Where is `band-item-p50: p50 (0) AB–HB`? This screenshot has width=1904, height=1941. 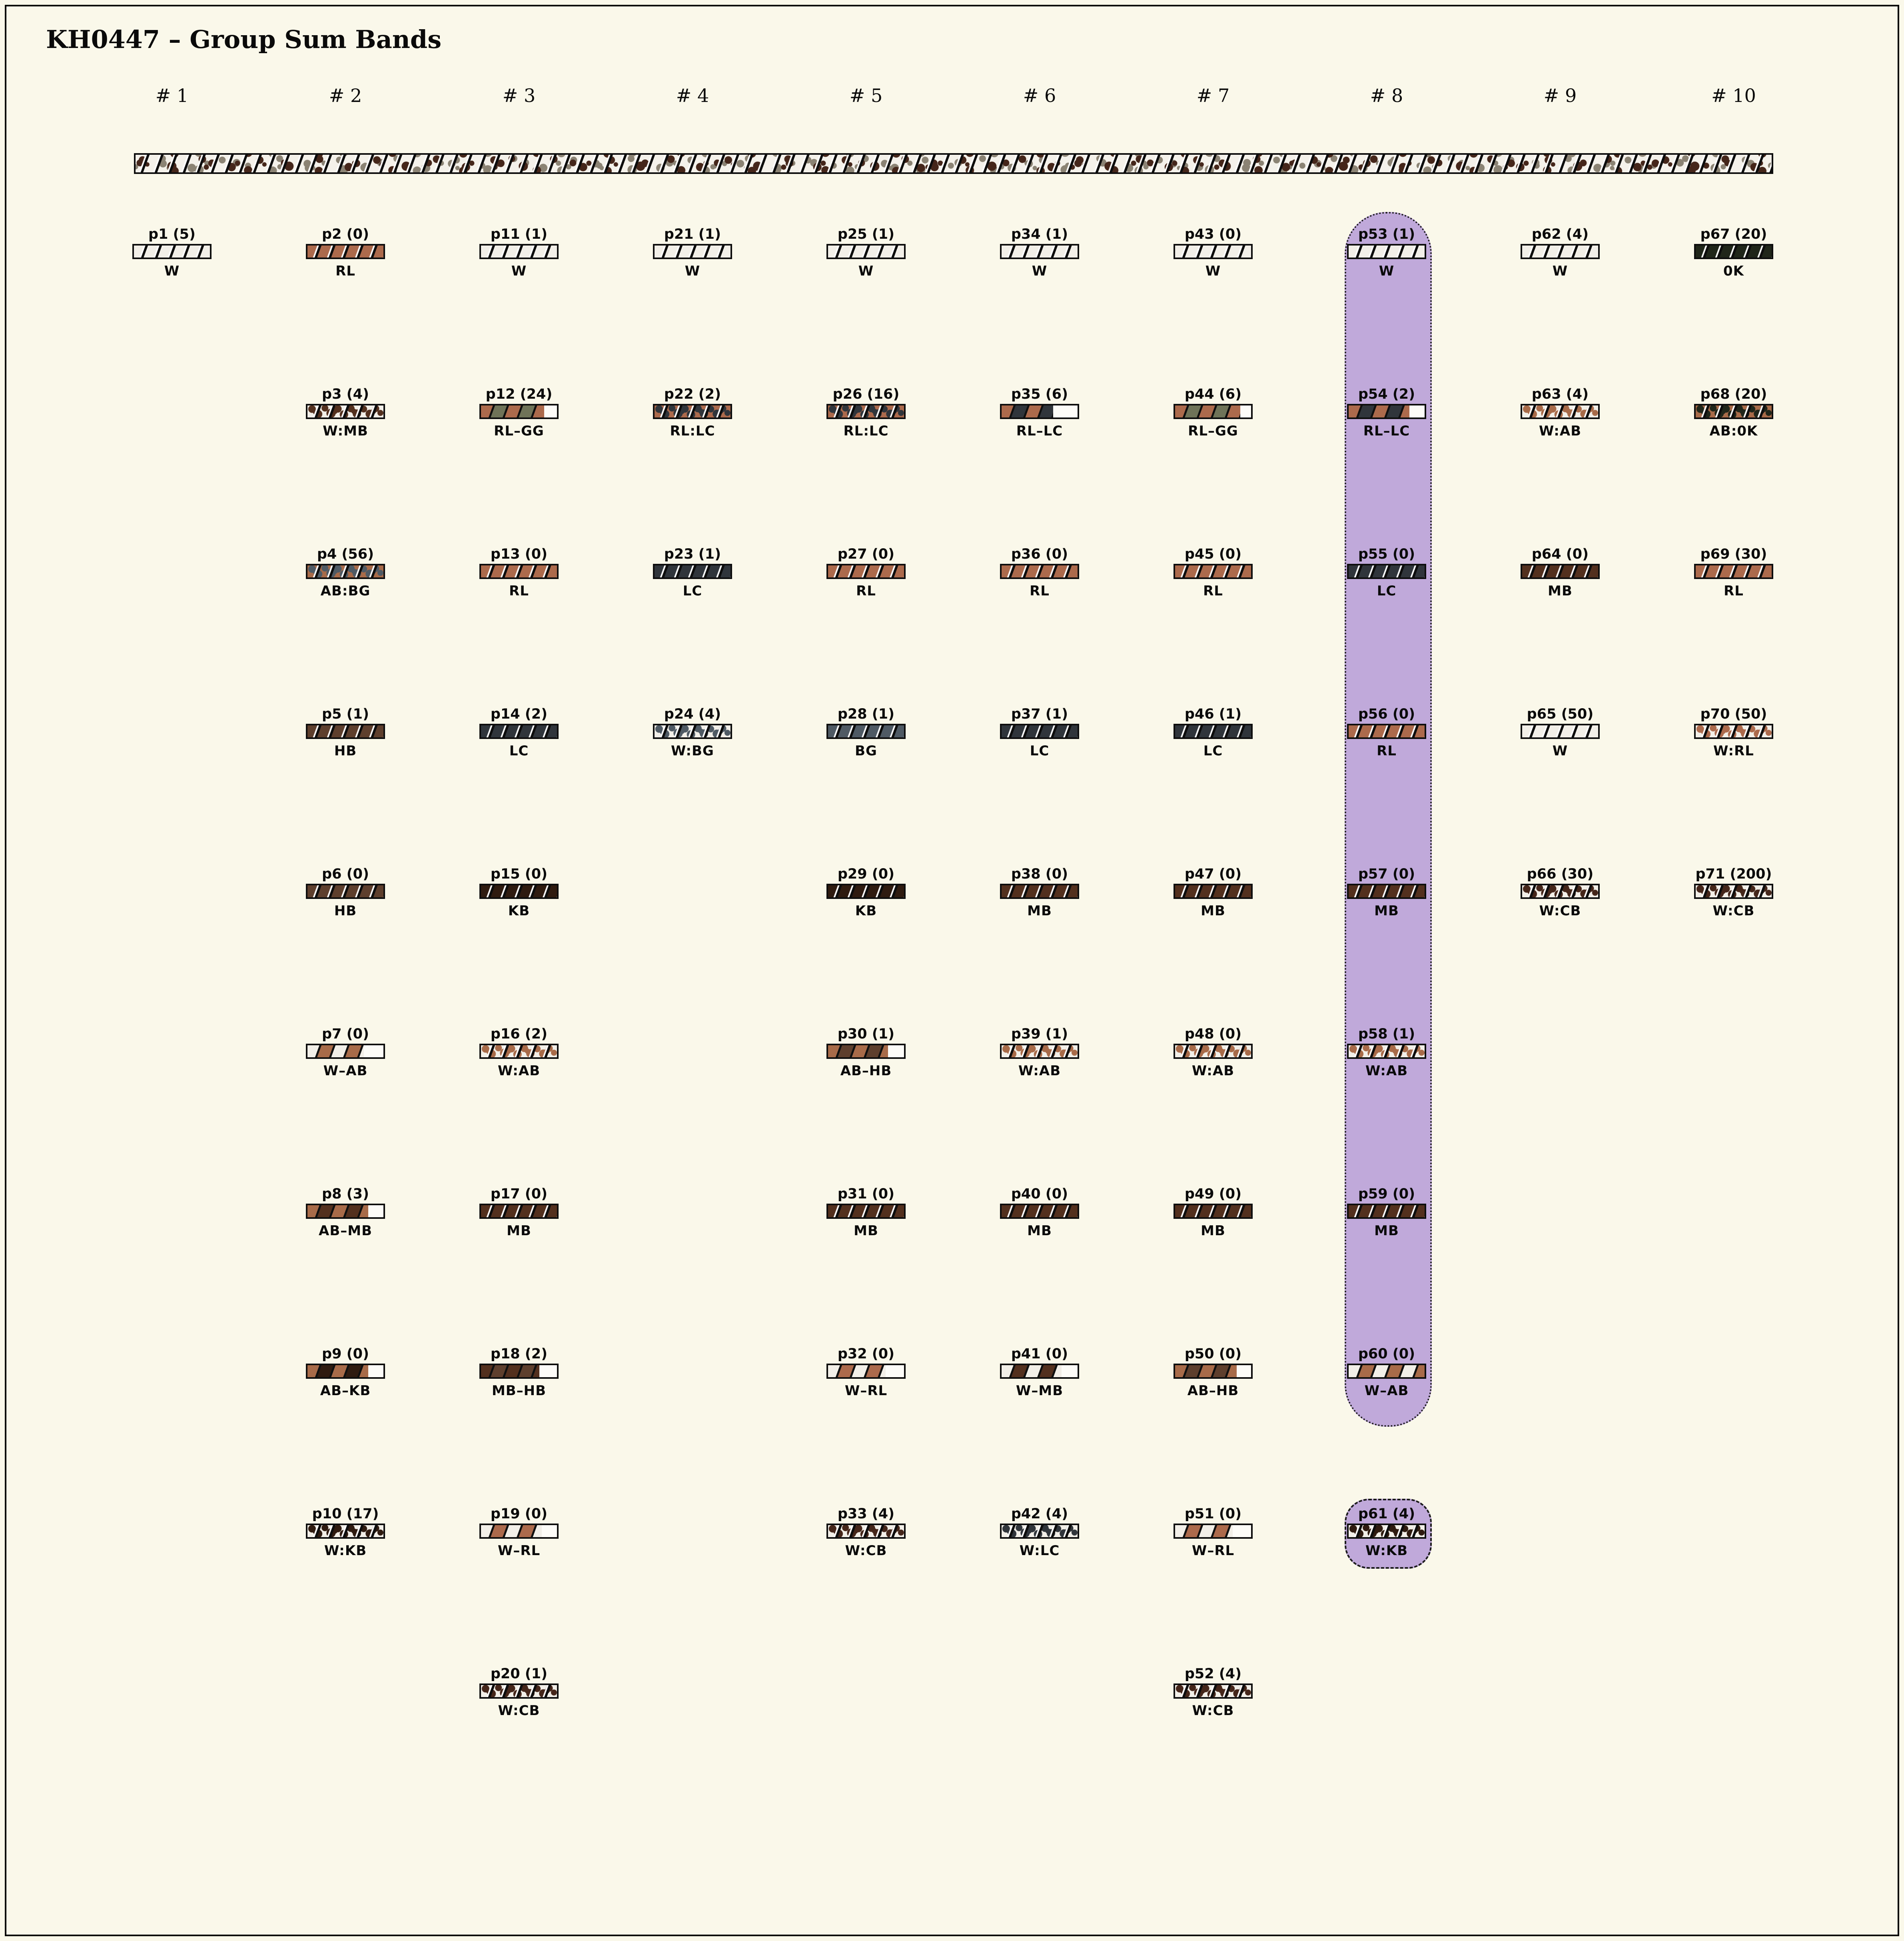 band-item-p50: p50 (0) AB–HB is located at coordinates (1213, 1372).